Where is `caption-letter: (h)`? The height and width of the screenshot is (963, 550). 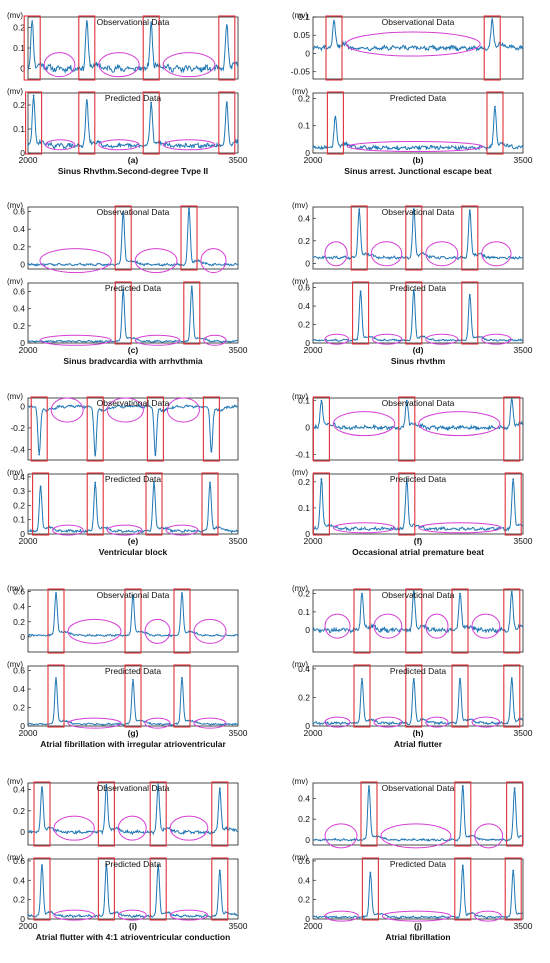 caption-letter: (h) is located at coordinates (418, 733).